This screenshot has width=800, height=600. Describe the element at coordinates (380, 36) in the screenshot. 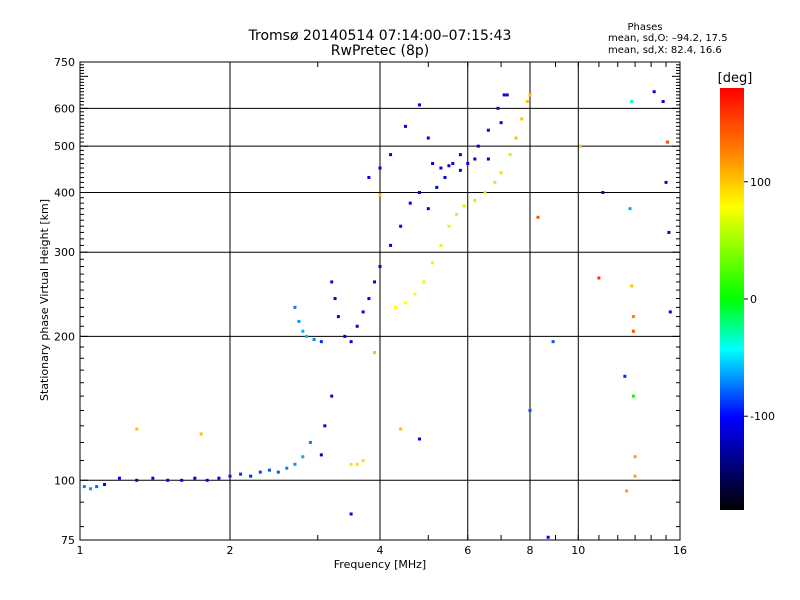

I see `chart-title: Tromsø 20140514 07:14:00–07:15:43` at that location.